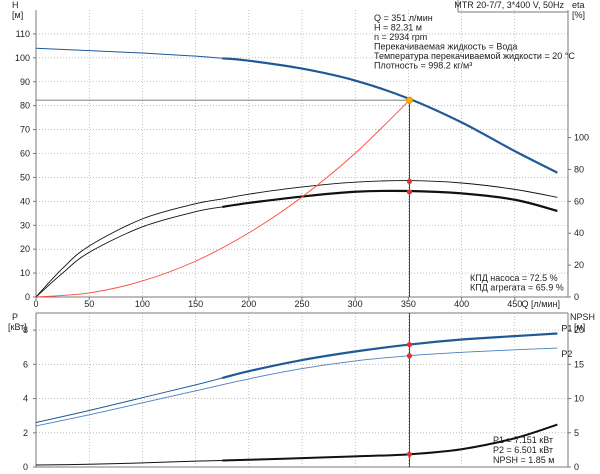  I want to click on upper-x-tick-label-4: 200, so click(248, 304).